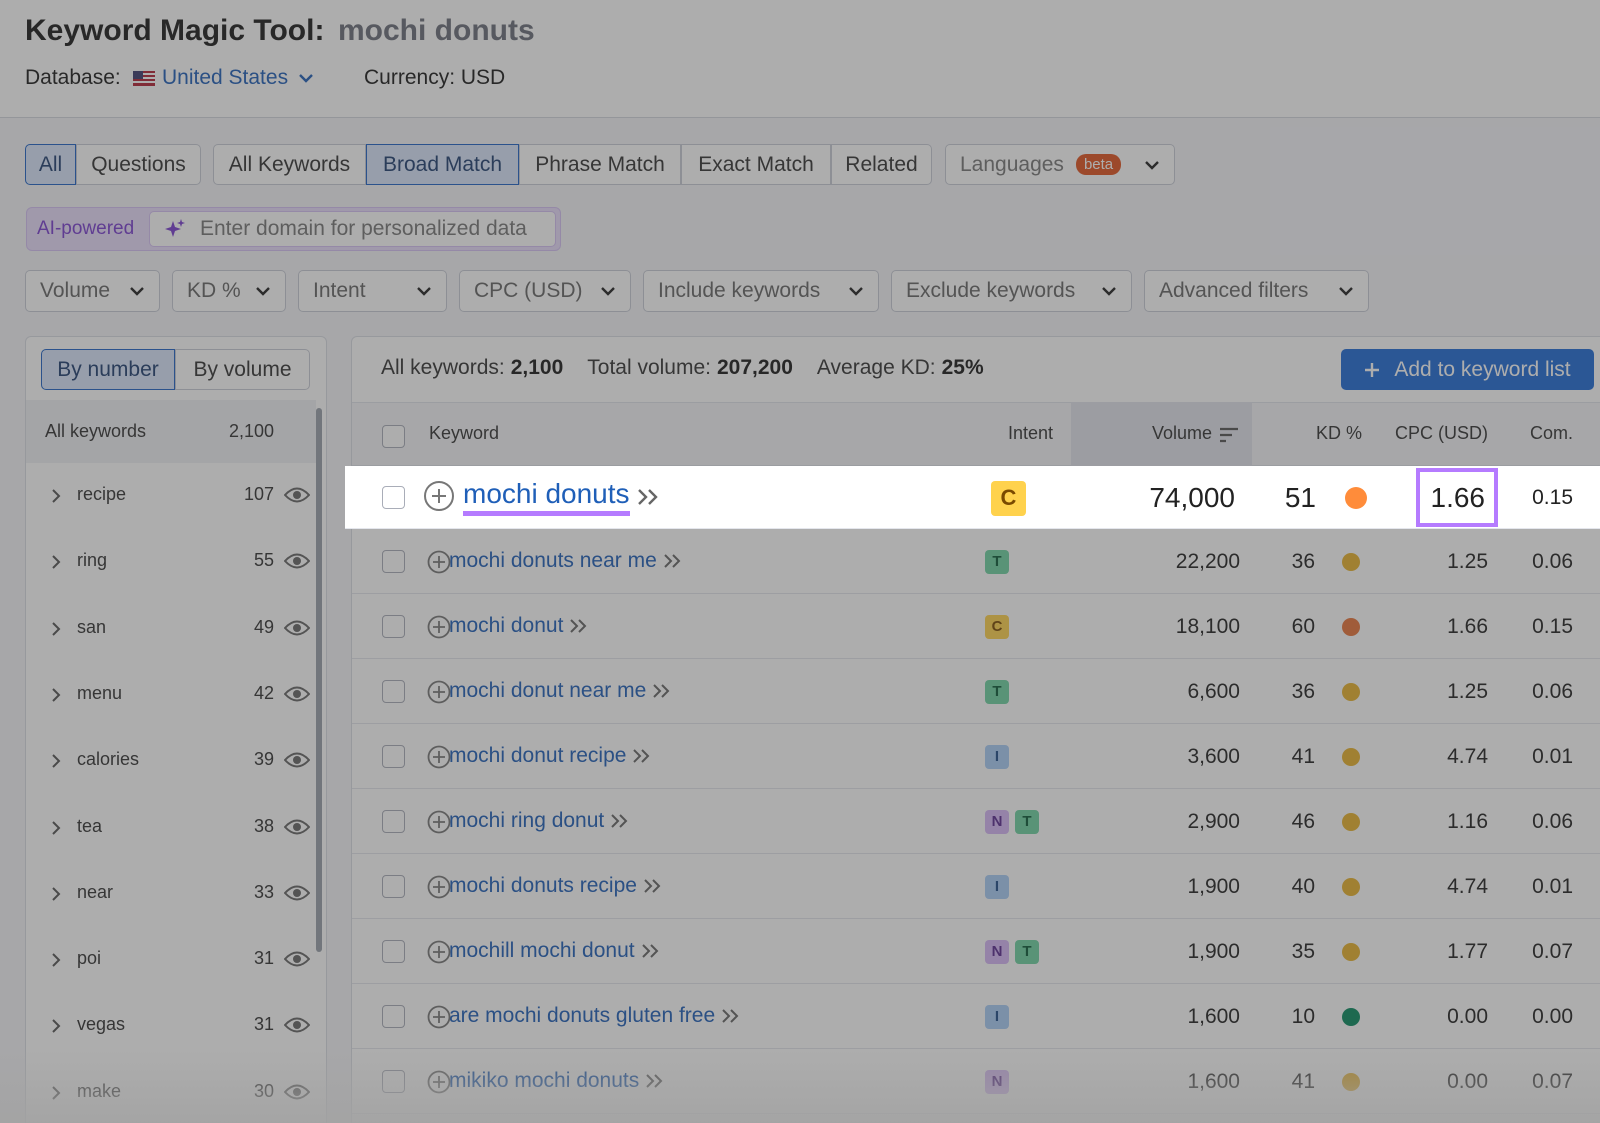 Image resolution: width=1600 pixels, height=1123 pixels. What do you see at coordinates (546, 497) in the screenshot?
I see `keyword-link: mochi donuts` at bounding box center [546, 497].